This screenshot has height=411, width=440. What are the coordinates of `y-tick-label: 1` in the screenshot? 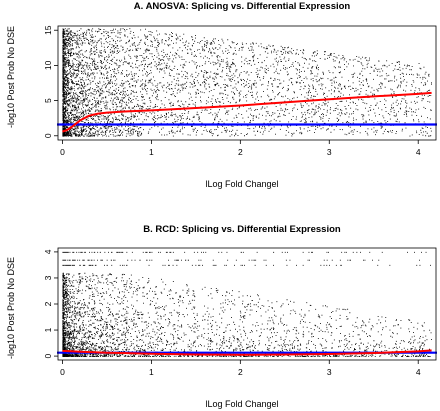 It's located at (48, 329).